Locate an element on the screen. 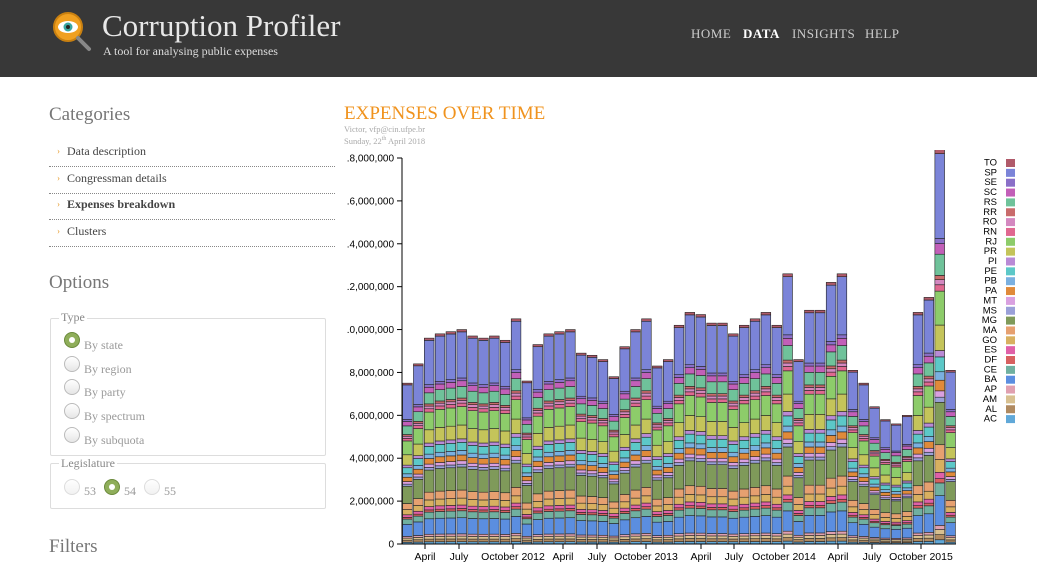 The height and width of the screenshot is (570, 1037). radio-by-party is located at coordinates (72, 387).